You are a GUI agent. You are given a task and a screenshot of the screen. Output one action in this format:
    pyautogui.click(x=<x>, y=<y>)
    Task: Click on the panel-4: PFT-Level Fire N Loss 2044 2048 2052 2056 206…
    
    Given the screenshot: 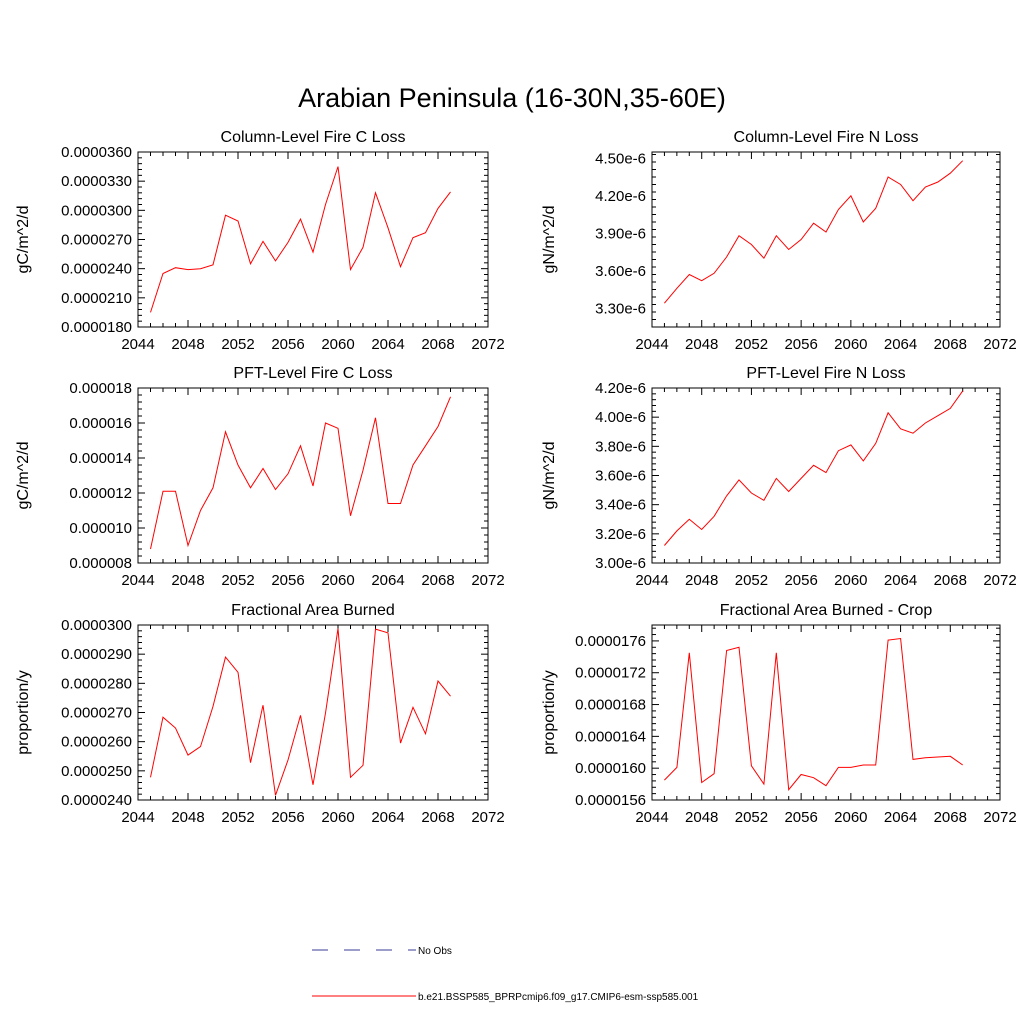 What is the action you would take?
    pyautogui.click(x=779, y=477)
    